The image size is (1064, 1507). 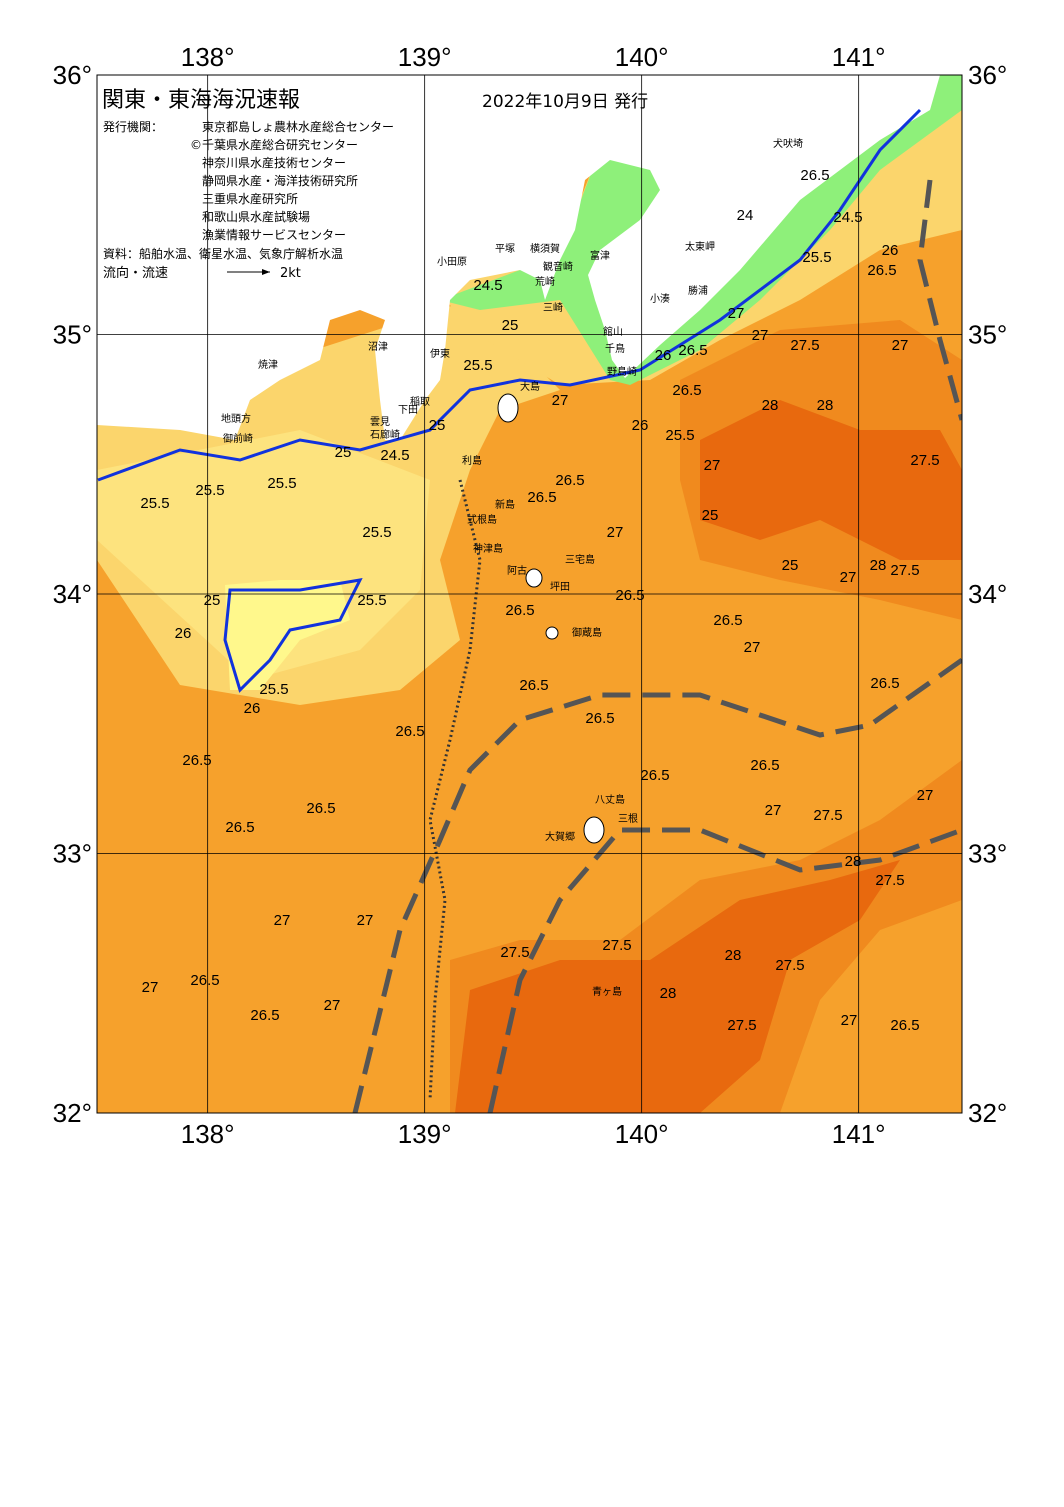 I want to click on place-name: 雲見, so click(x=380, y=422).